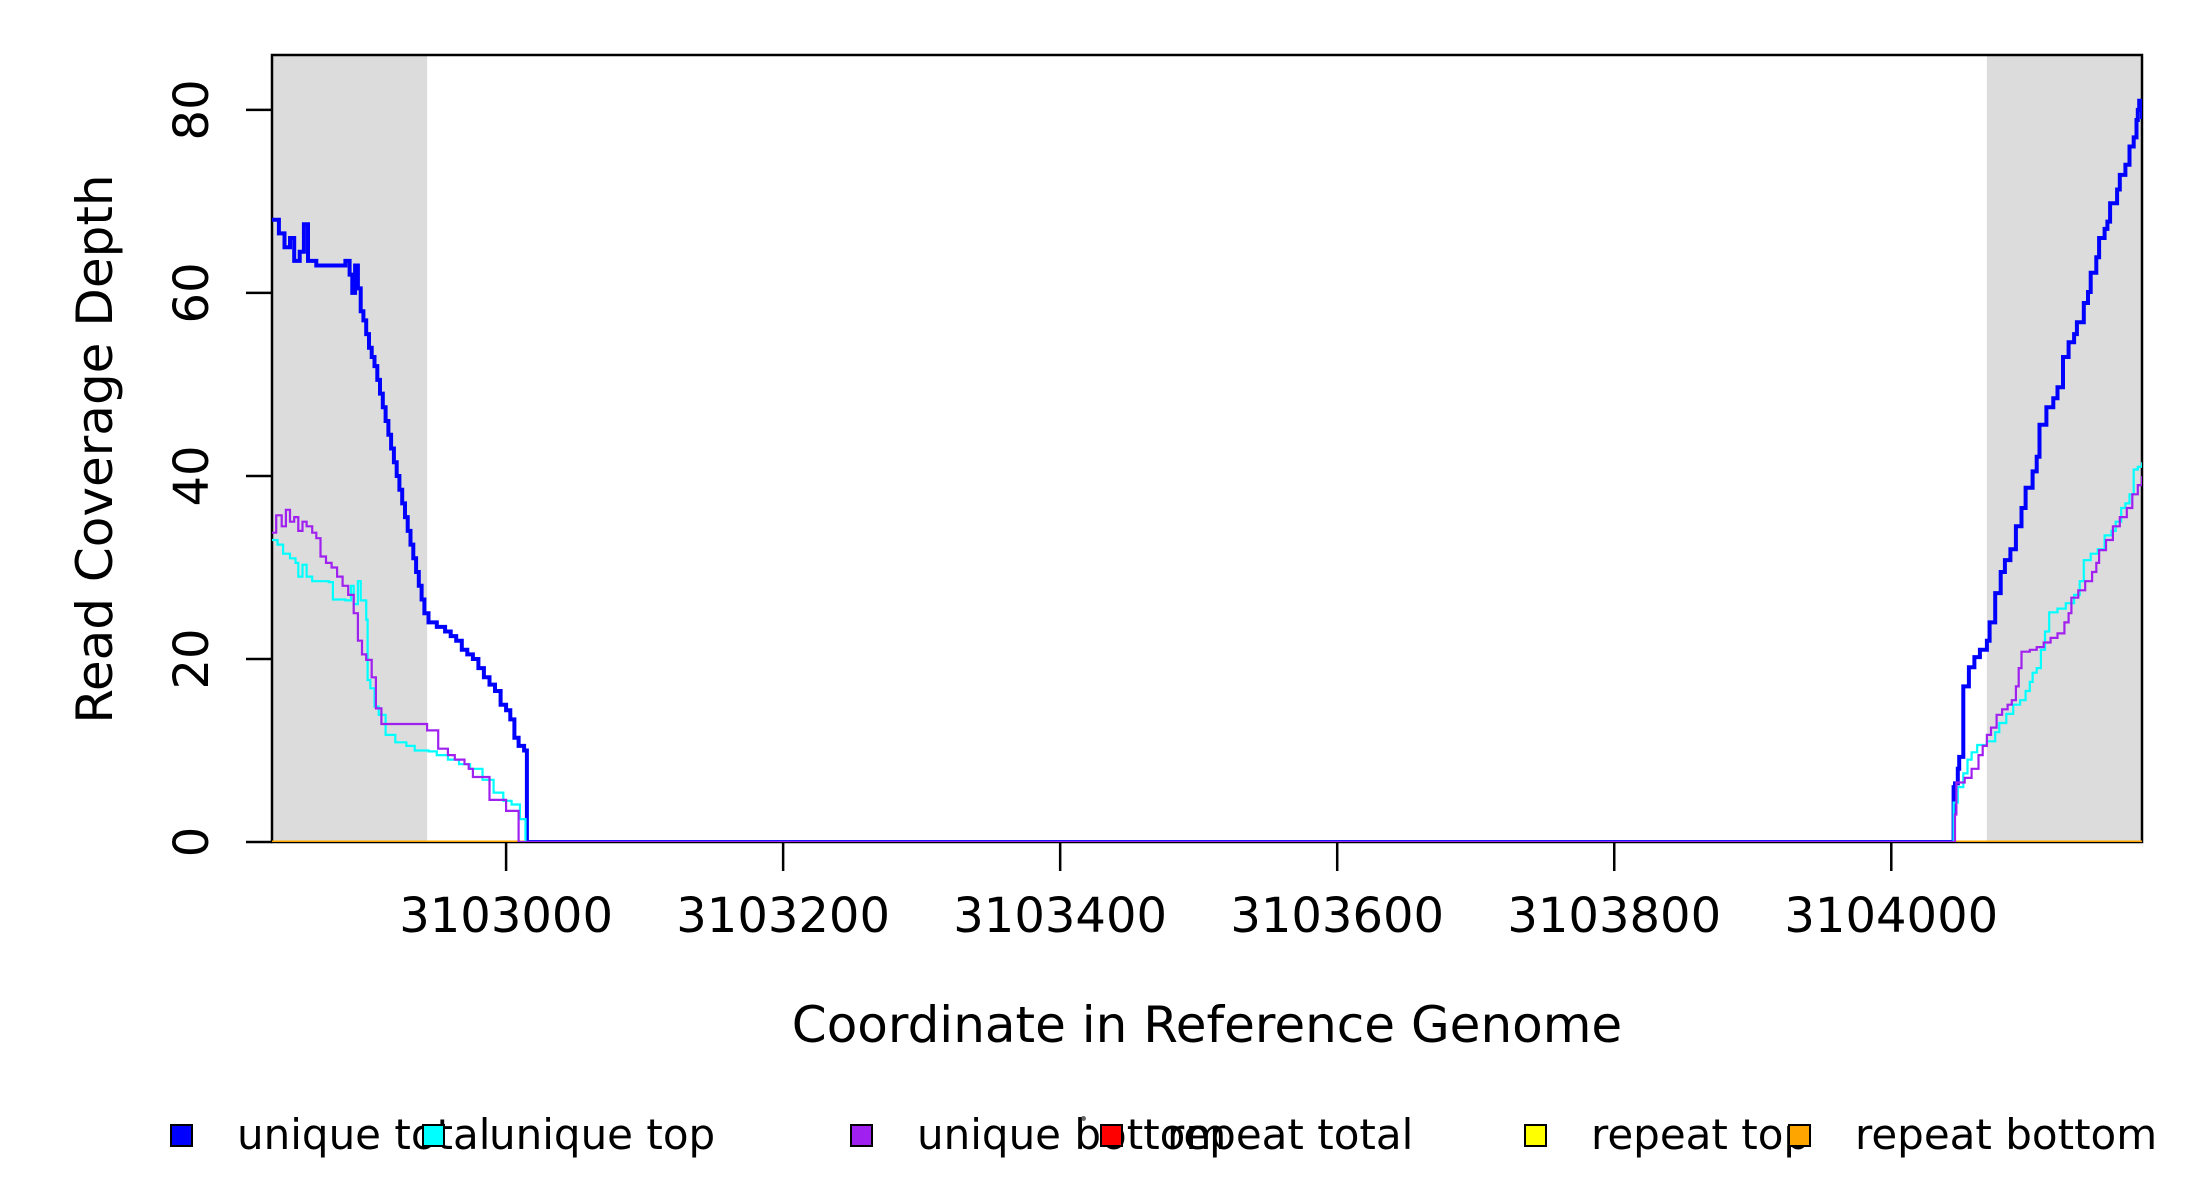  I want to click on y-tick-label: 80, so click(192, 109).